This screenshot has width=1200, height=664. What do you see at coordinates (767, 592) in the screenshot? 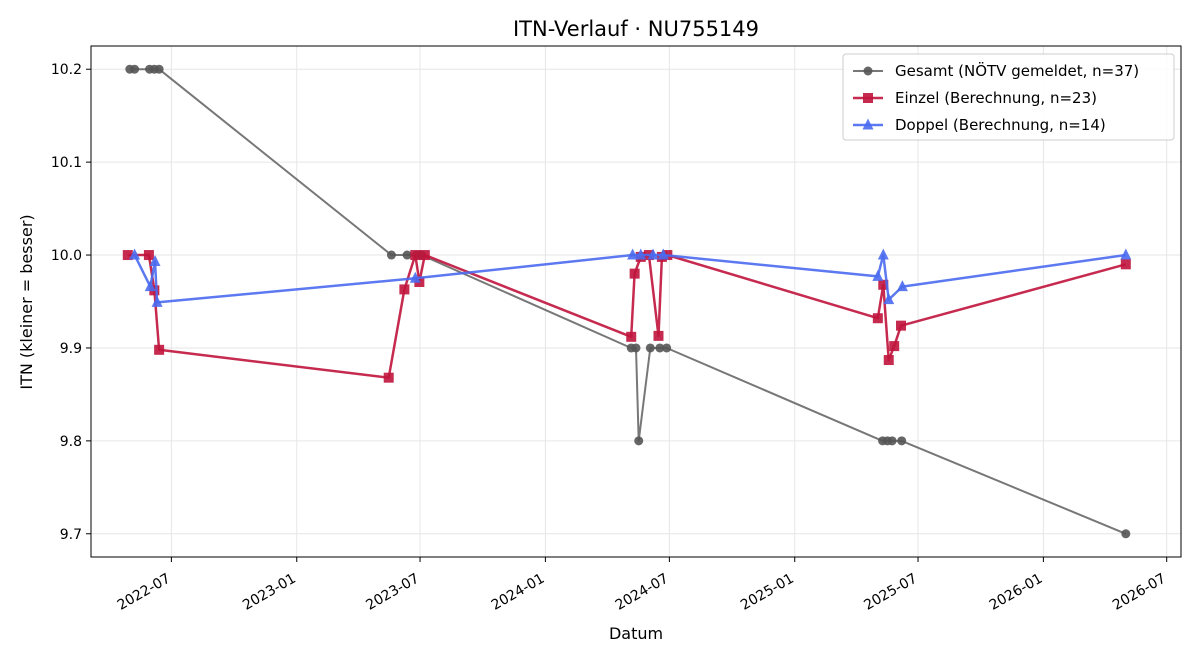
I see `x-tick-label: 2025-01` at bounding box center [767, 592].